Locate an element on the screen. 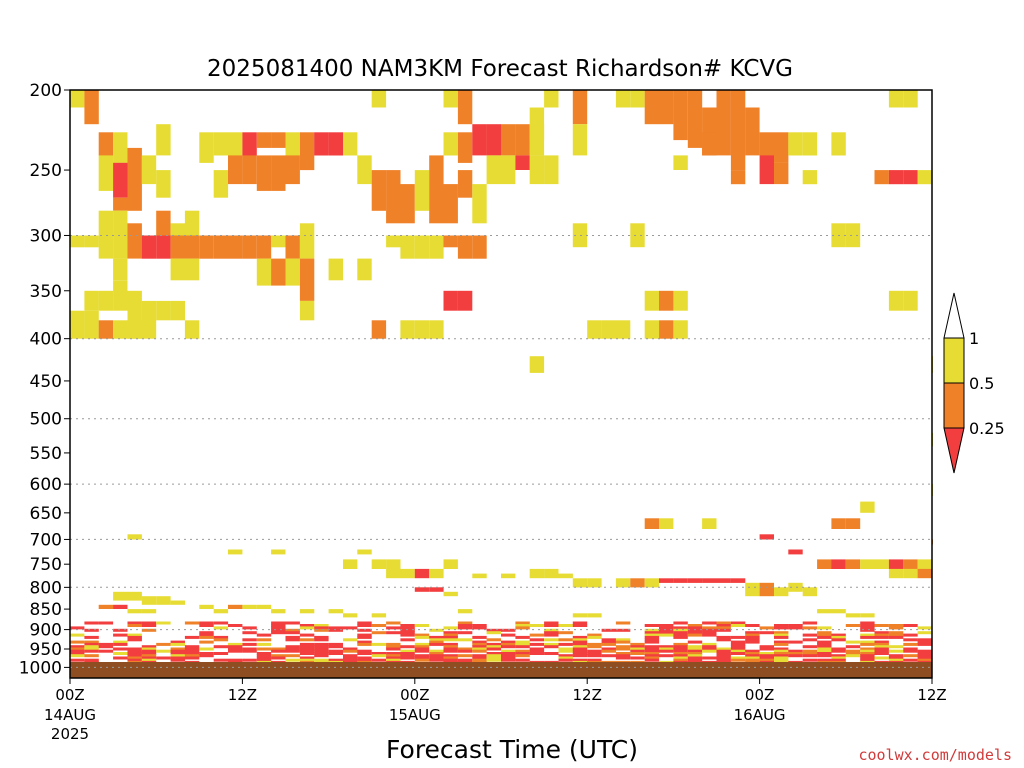 Image resolution: width=1024 pixels, height=768 pixels. legend-label-0.5: 0.5 is located at coordinates (981, 383).